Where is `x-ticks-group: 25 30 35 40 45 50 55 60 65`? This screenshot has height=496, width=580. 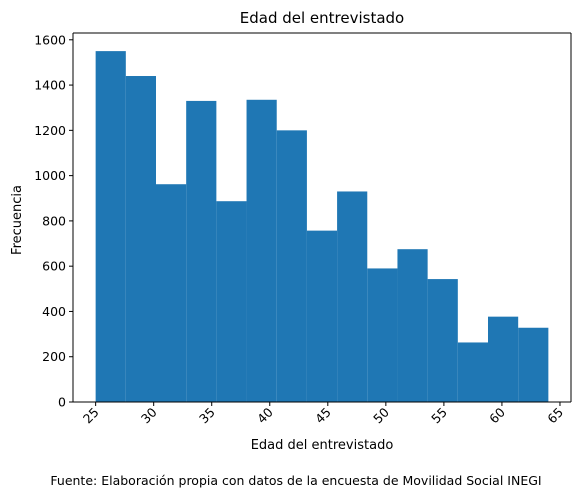 x-ticks-group: 25 30 35 40 45 50 55 60 65 is located at coordinates (323, 414).